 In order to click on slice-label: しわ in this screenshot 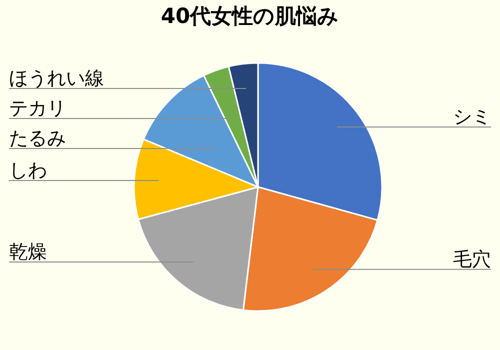, I will do `click(28, 170)`.